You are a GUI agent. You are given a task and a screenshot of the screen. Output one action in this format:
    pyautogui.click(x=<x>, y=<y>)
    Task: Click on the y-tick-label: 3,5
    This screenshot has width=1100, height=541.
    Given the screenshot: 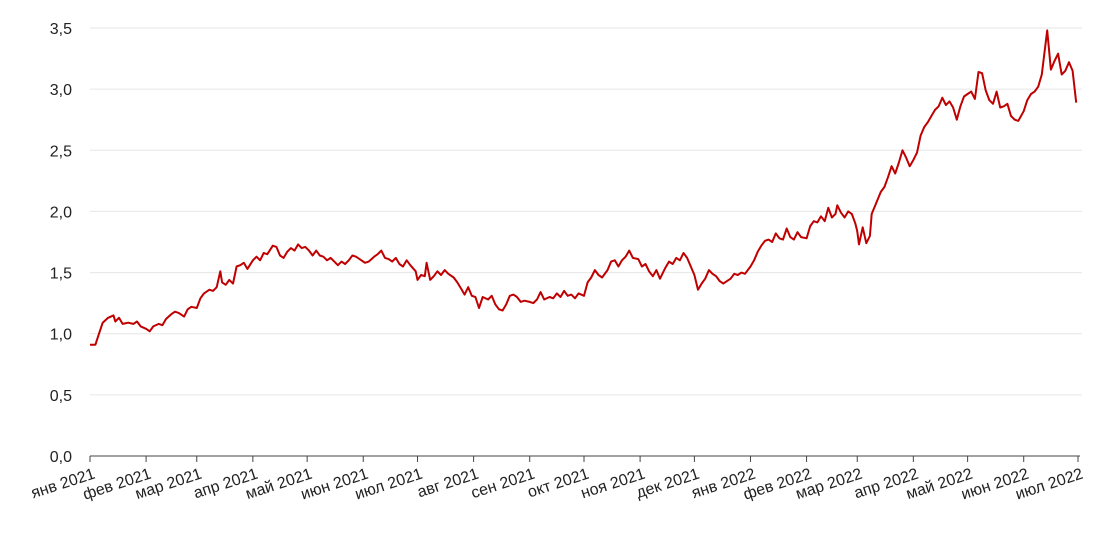 What is the action you would take?
    pyautogui.click(x=61, y=29)
    